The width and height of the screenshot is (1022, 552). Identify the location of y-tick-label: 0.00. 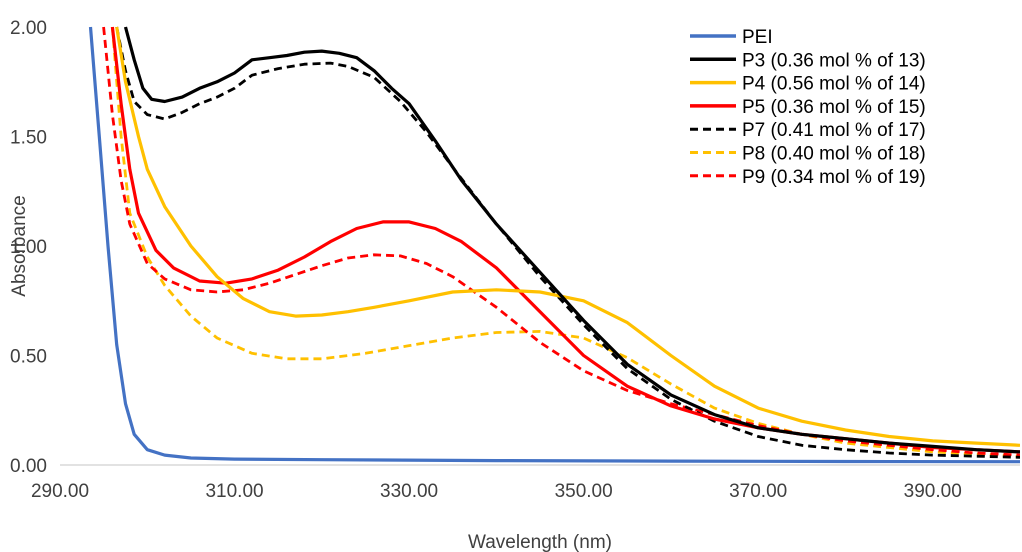
(28, 466).